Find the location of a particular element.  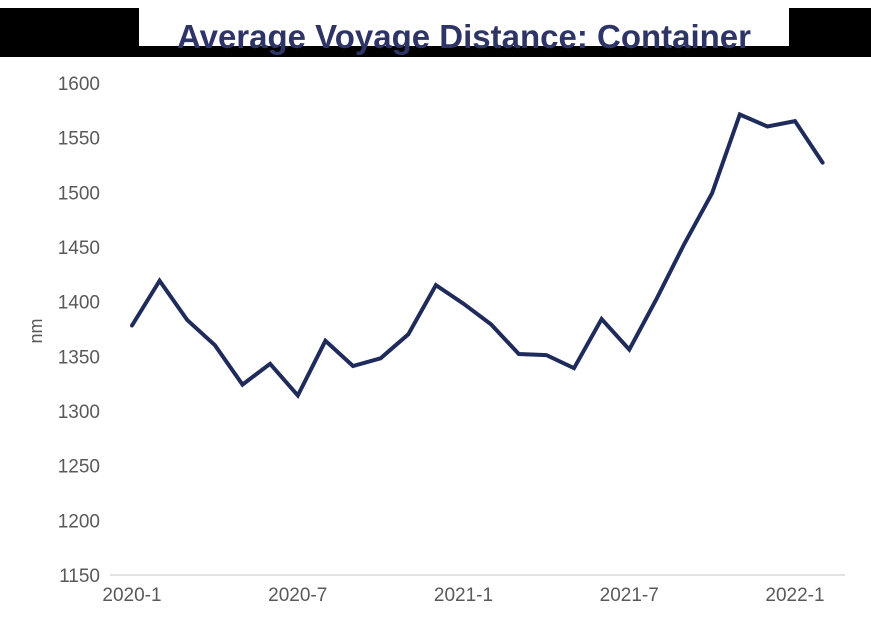

y-axis-tick-label: 1500 is located at coordinates (79, 193).